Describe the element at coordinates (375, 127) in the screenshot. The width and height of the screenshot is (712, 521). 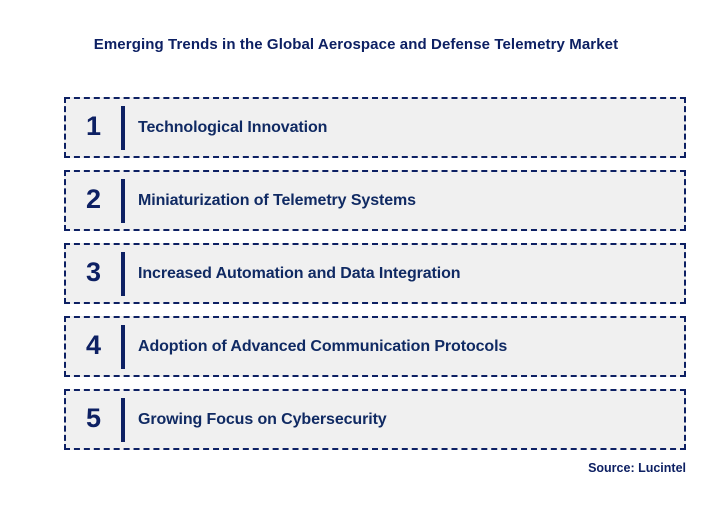
I see `list-item: 1 Technological Innovation` at that location.